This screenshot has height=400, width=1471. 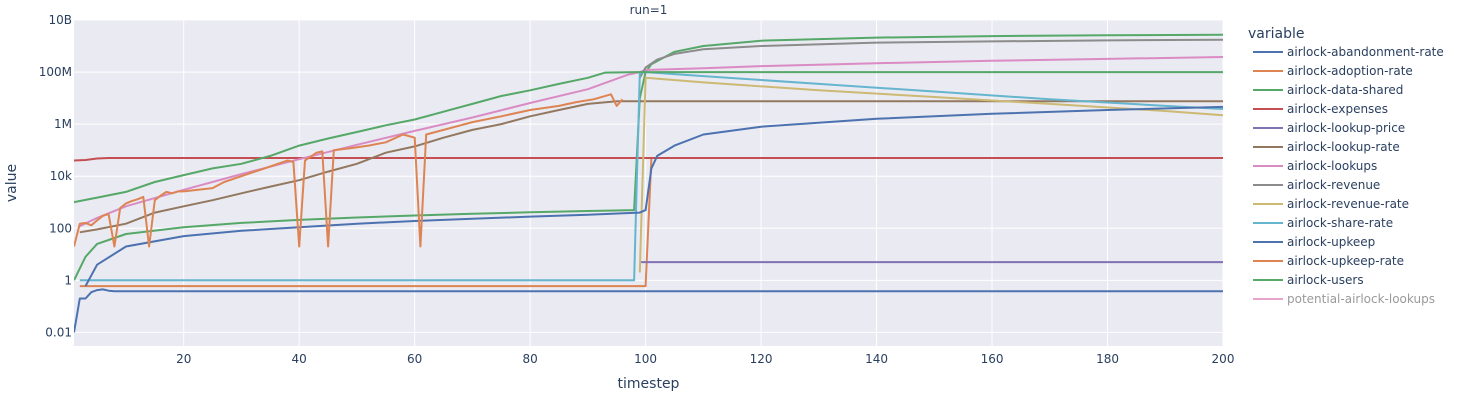 I want to click on y-tick-label: 100M, so click(x=55, y=72).